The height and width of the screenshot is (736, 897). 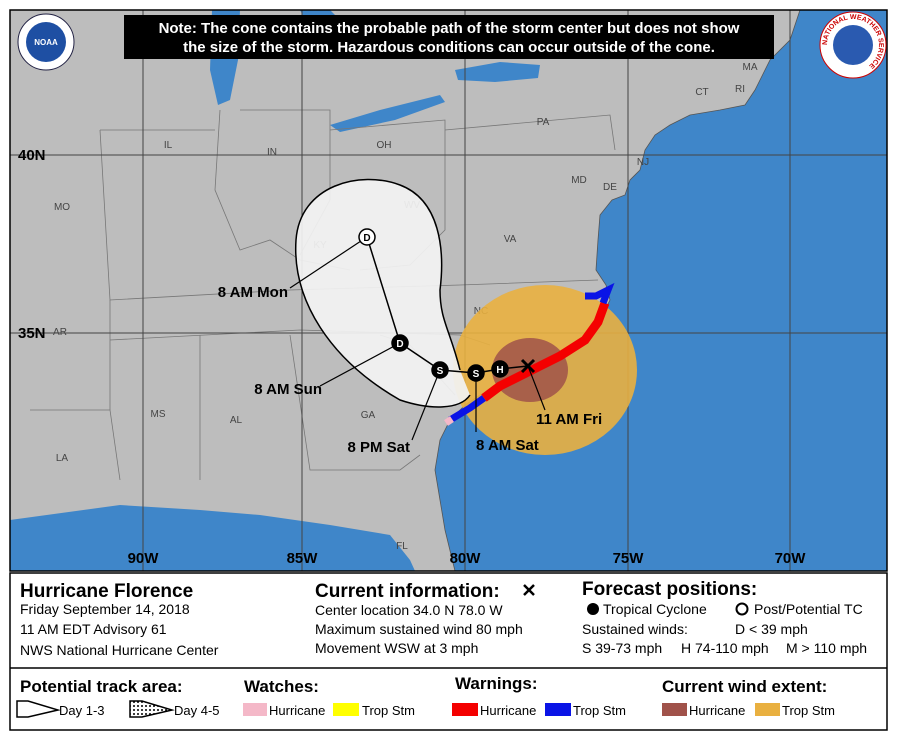 What do you see at coordinates (407, 591) in the screenshot?
I see `current-info-title: Current information:` at bounding box center [407, 591].